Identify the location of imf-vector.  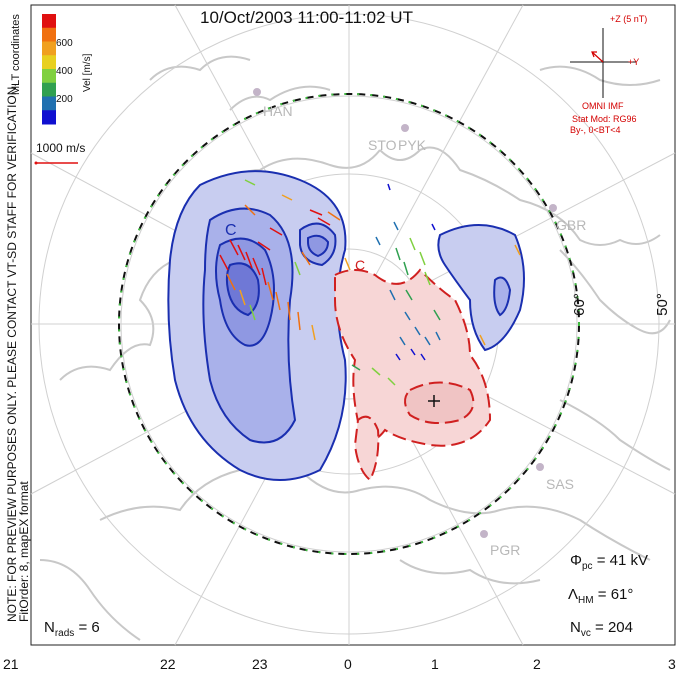
(597, 57).